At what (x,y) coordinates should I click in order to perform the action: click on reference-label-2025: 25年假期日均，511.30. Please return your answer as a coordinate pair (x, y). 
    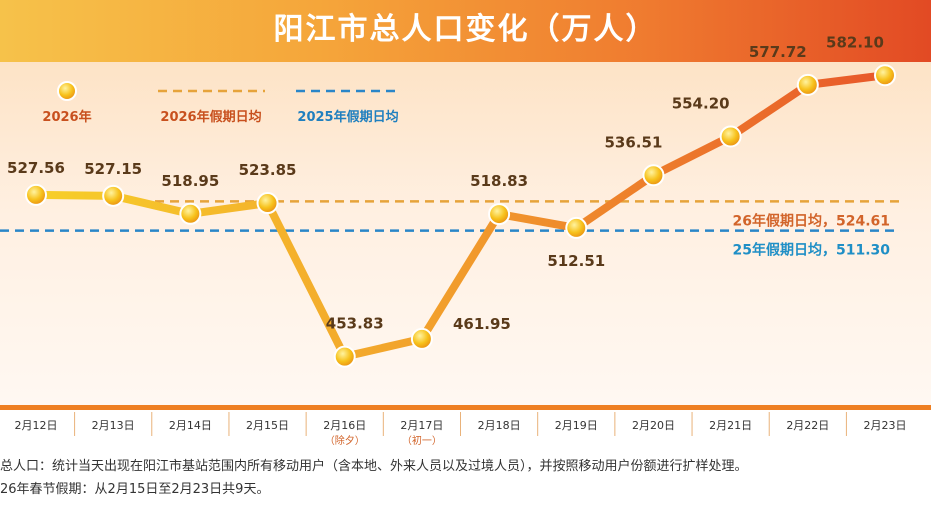
    Looking at the image, I should click on (811, 250).